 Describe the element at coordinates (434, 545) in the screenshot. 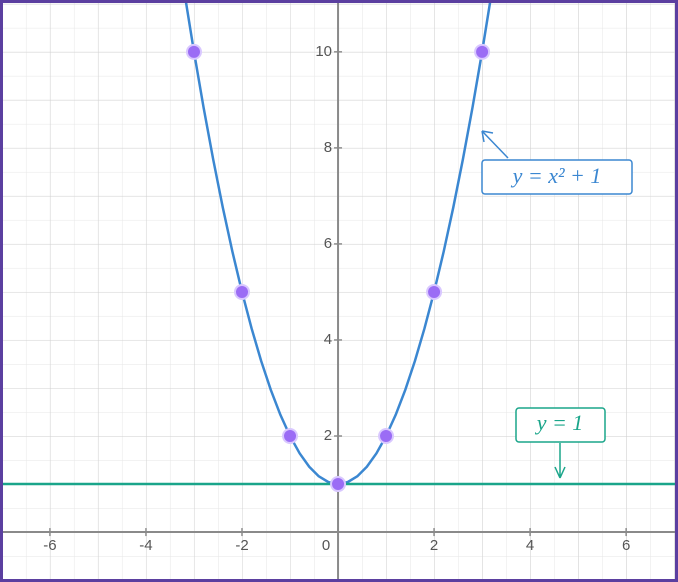

I see `x-tick-label: 2` at that location.